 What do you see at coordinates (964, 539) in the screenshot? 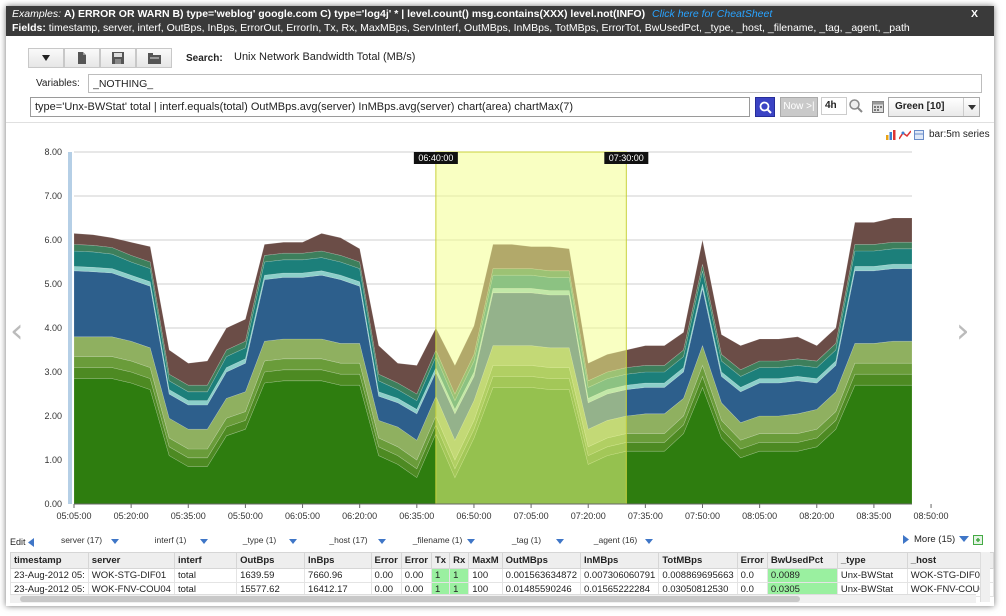
I see `chevron-down-icon` at bounding box center [964, 539].